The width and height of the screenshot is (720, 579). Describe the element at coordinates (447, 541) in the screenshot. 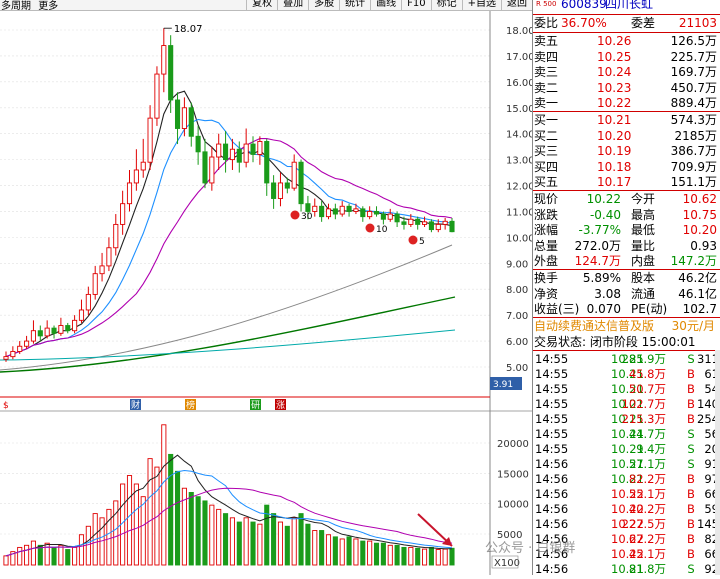

I see `red-arrowhead-icon` at that location.